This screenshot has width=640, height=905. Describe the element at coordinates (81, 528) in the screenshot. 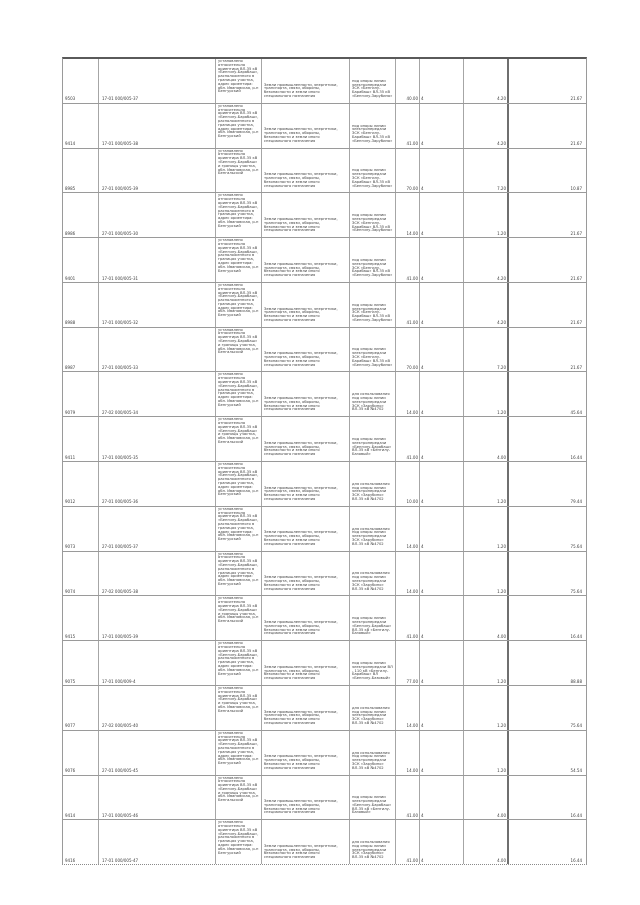

I see `cell-record-number: 9073` at that location.